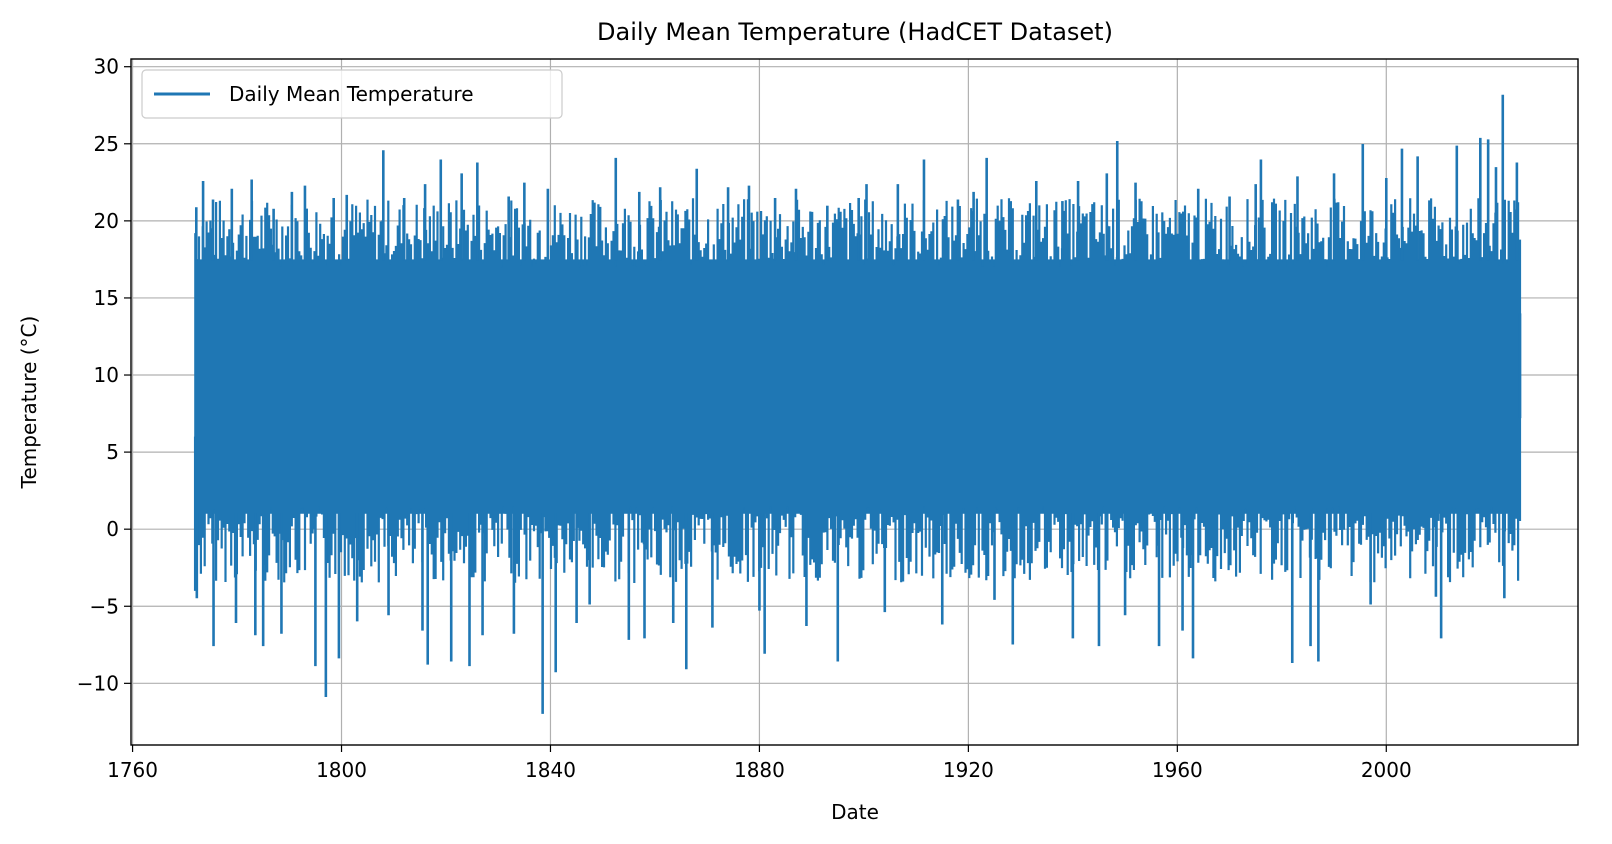  What do you see at coordinates (106, 144) in the screenshot?
I see `y-tick-label: 25` at bounding box center [106, 144].